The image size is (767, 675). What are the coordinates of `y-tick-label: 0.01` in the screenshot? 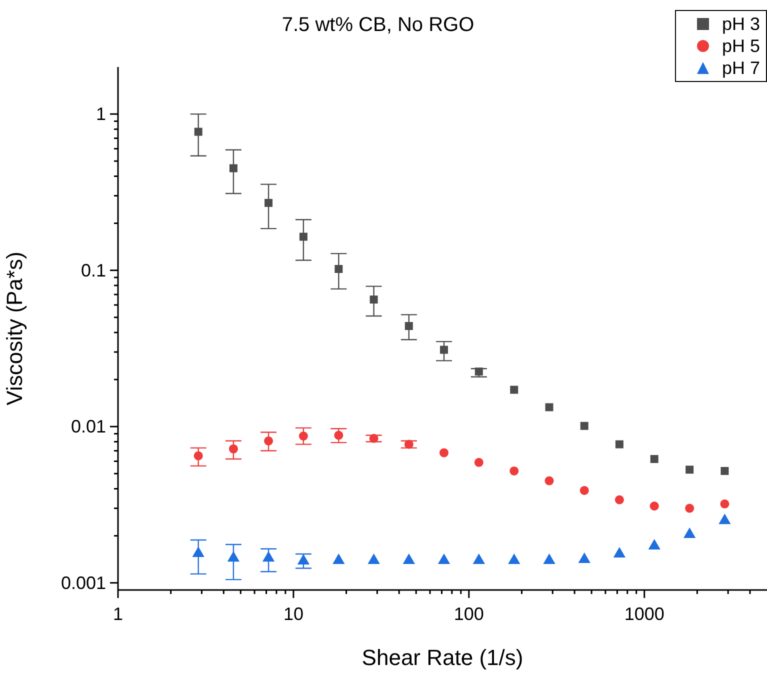 It's located at (88, 426).